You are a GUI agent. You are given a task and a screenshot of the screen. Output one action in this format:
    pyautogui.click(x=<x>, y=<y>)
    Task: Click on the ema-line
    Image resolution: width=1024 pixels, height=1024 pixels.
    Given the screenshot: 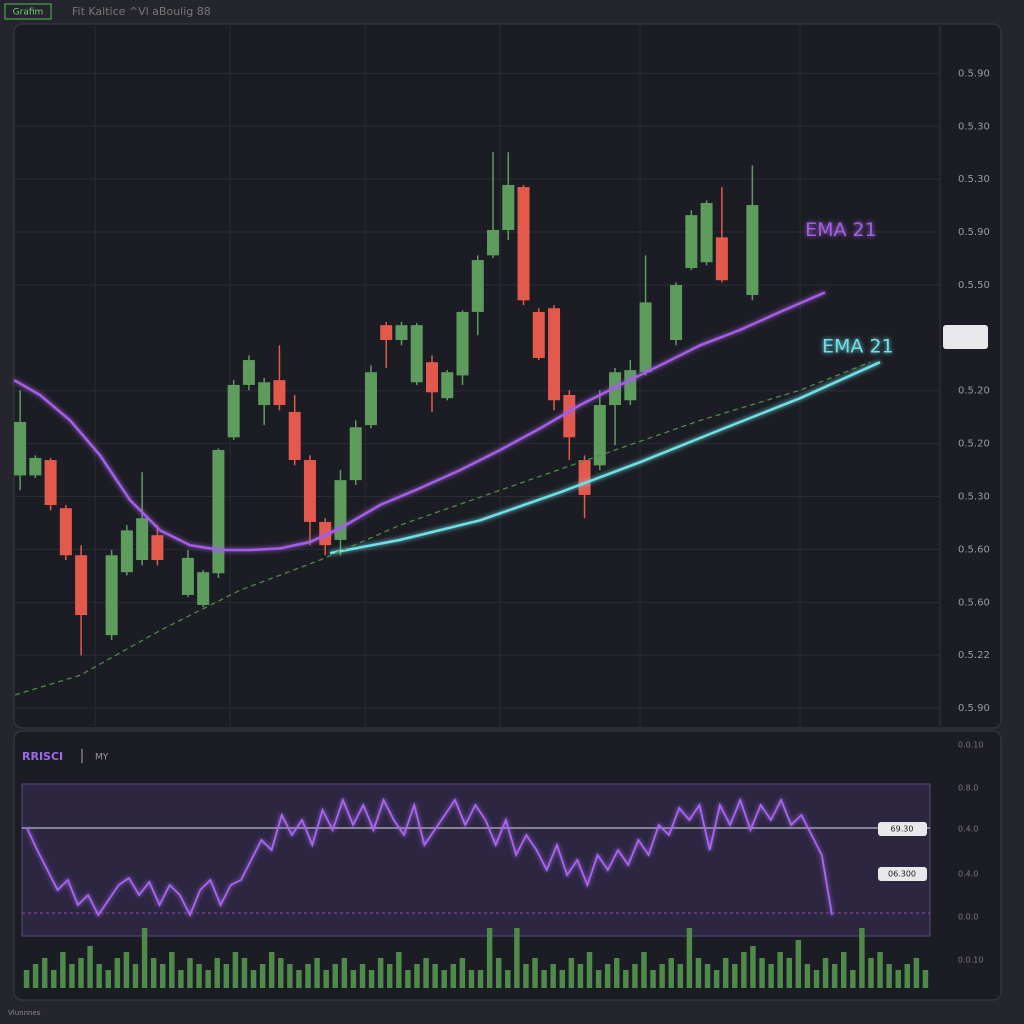 What is the action you would take?
    pyautogui.click(x=605, y=458)
    